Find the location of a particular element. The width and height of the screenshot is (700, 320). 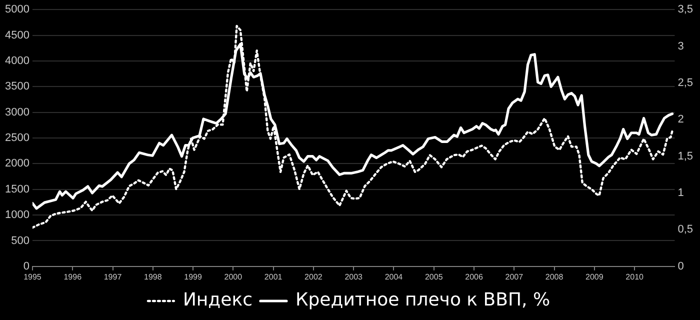

x-tick-label: 1996 is located at coordinates (73, 277).